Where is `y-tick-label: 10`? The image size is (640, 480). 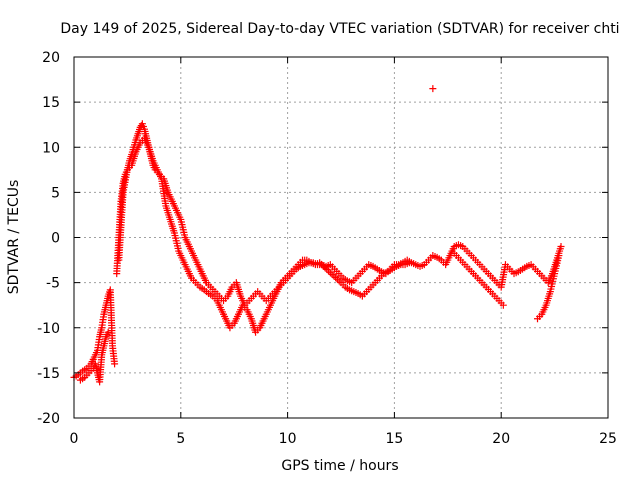
y-tick-label: 10 is located at coordinates (51, 148).